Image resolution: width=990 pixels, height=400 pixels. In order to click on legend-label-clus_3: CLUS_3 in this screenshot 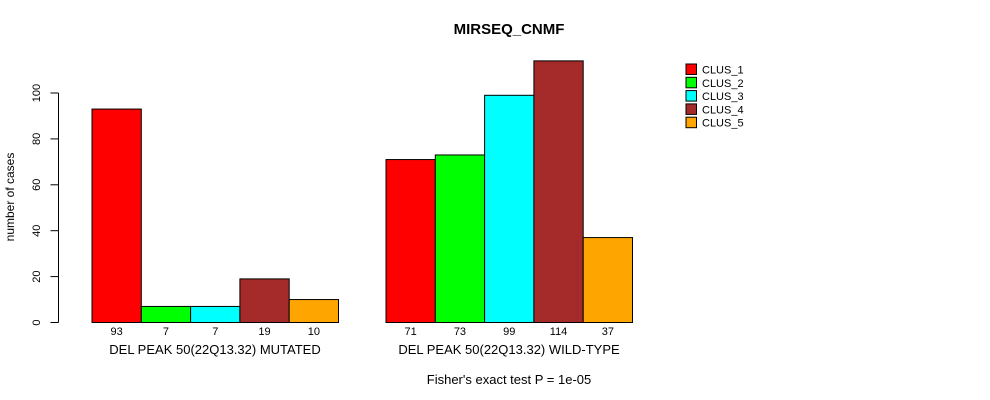, I will do `click(723, 97)`.